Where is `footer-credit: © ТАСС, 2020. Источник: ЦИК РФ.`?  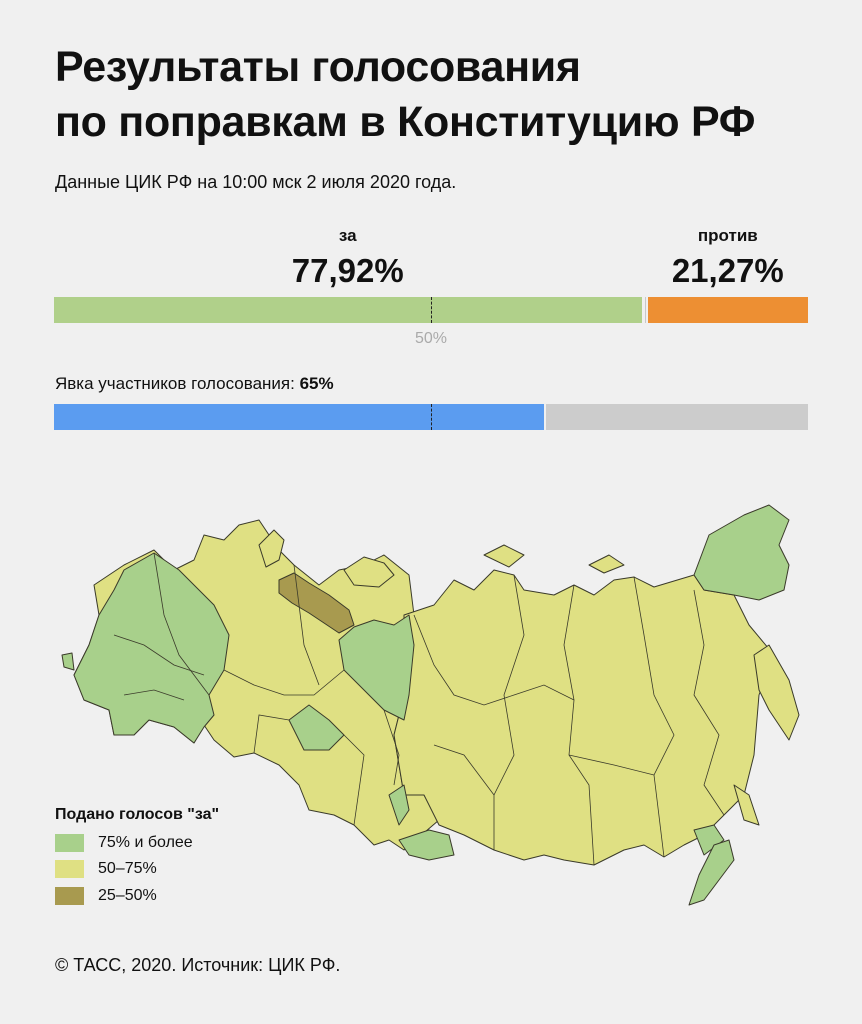
footer-credit: © ТАСС, 2020. Источник: ЦИК РФ. is located at coordinates (198, 965).